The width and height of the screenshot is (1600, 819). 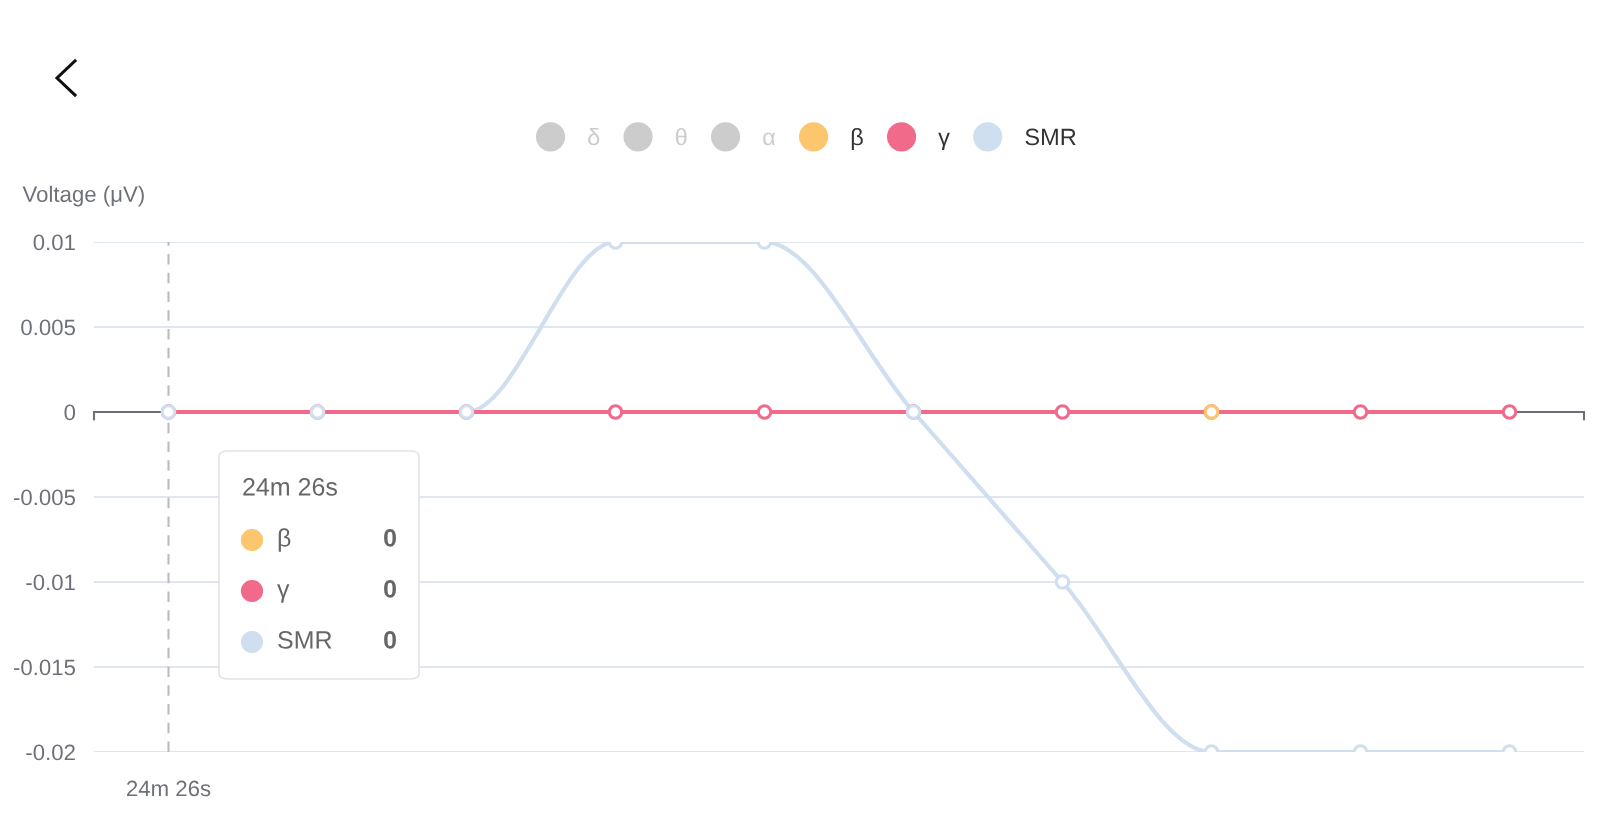 I want to click on legend-label: γ, so click(x=944, y=141).